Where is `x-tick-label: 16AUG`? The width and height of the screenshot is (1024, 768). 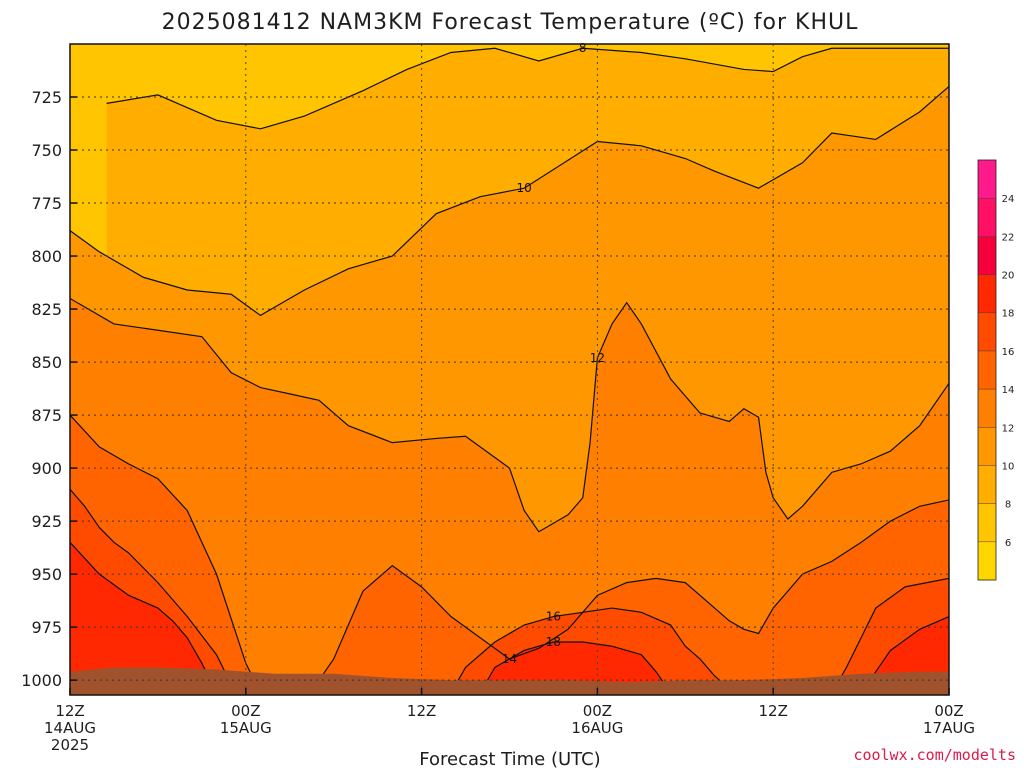 x-tick-label: 16AUG is located at coordinates (597, 728).